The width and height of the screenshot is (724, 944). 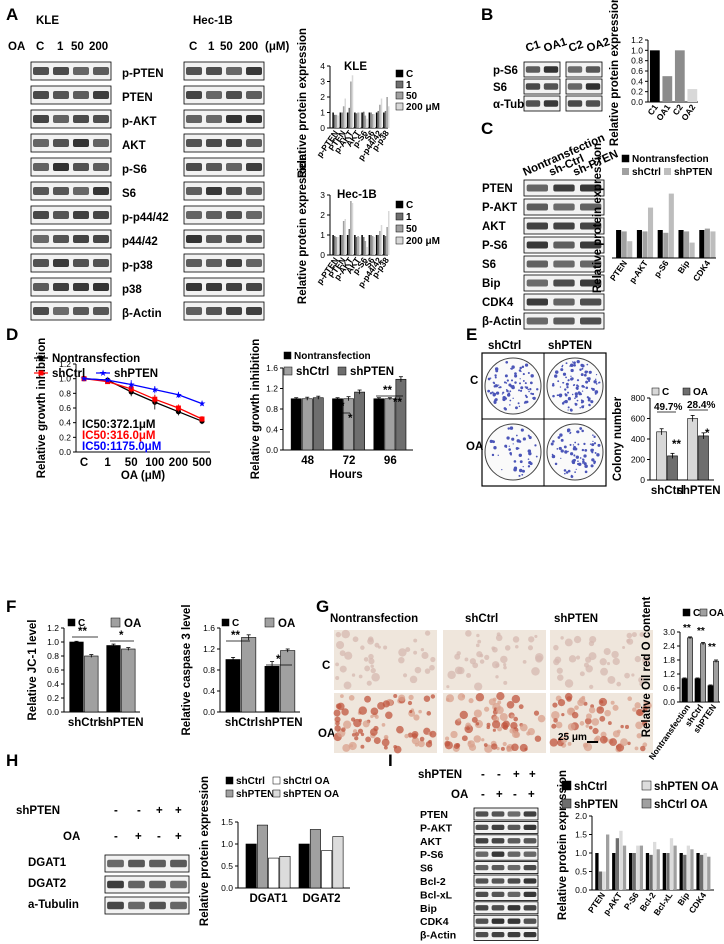 What do you see at coordinates (502, 322) in the screenshot?
I see `protein-label: β-Actin` at bounding box center [502, 322].